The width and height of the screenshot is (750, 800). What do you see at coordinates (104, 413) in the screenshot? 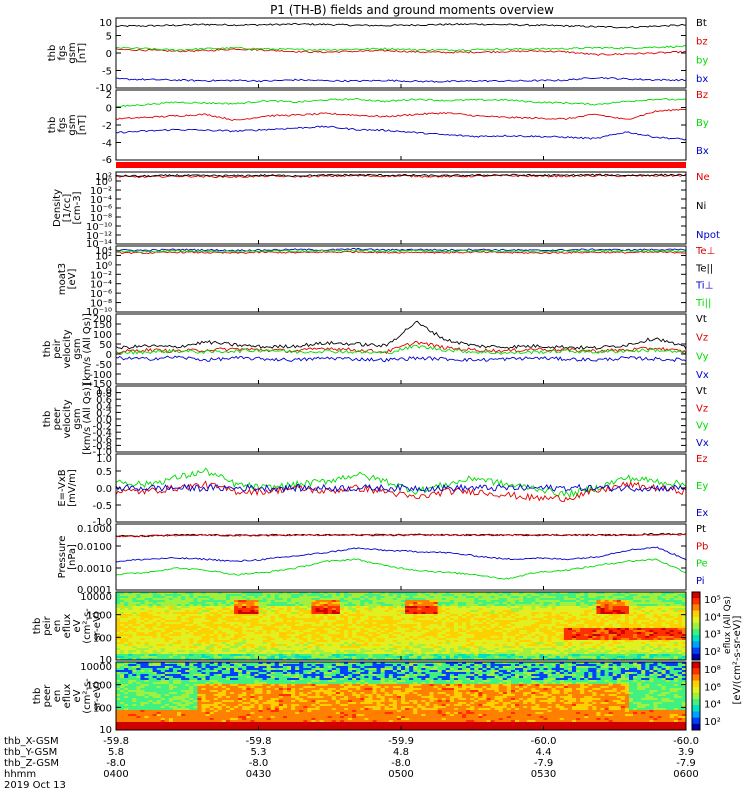
I see `y-tick-label: 0.2` at bounding box center [104, 413].